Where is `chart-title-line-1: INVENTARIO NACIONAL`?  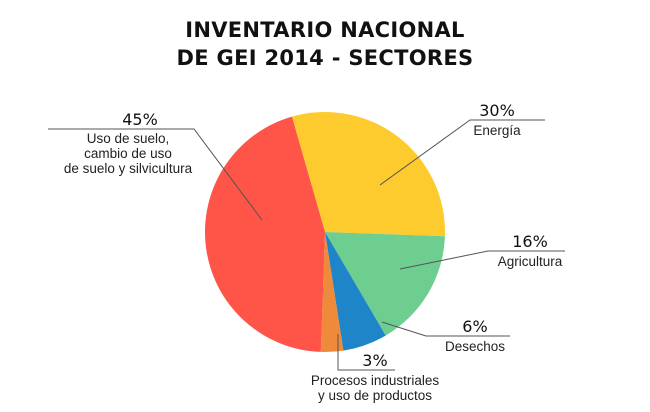 chart-title-line-1: INVENTARIO NACIONAL is located at coordinates (325, 30).